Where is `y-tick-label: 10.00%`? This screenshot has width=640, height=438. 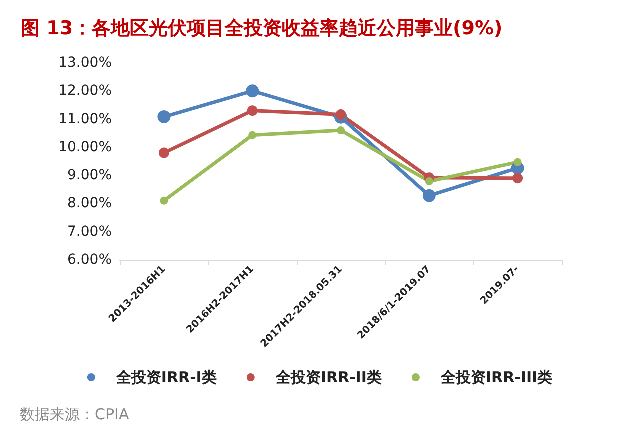 y-tick-label: 10.00% is located at coordinates (85, 147).